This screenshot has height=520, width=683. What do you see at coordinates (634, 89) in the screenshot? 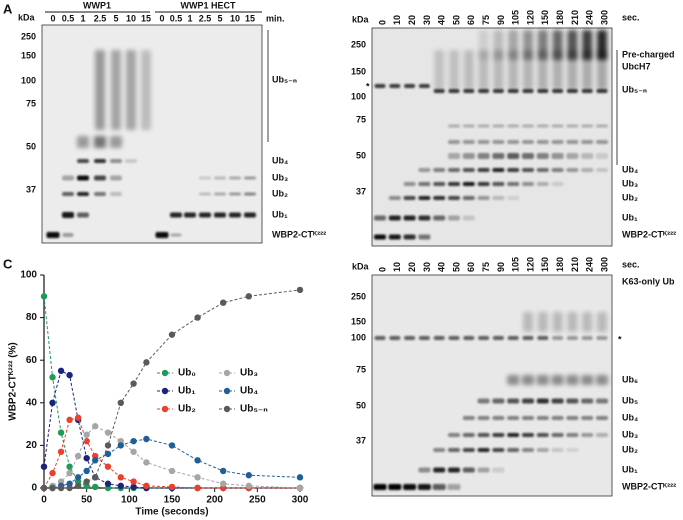
I see `band-label: Ub₅₋ₙ` at bounding box center [634, 89].